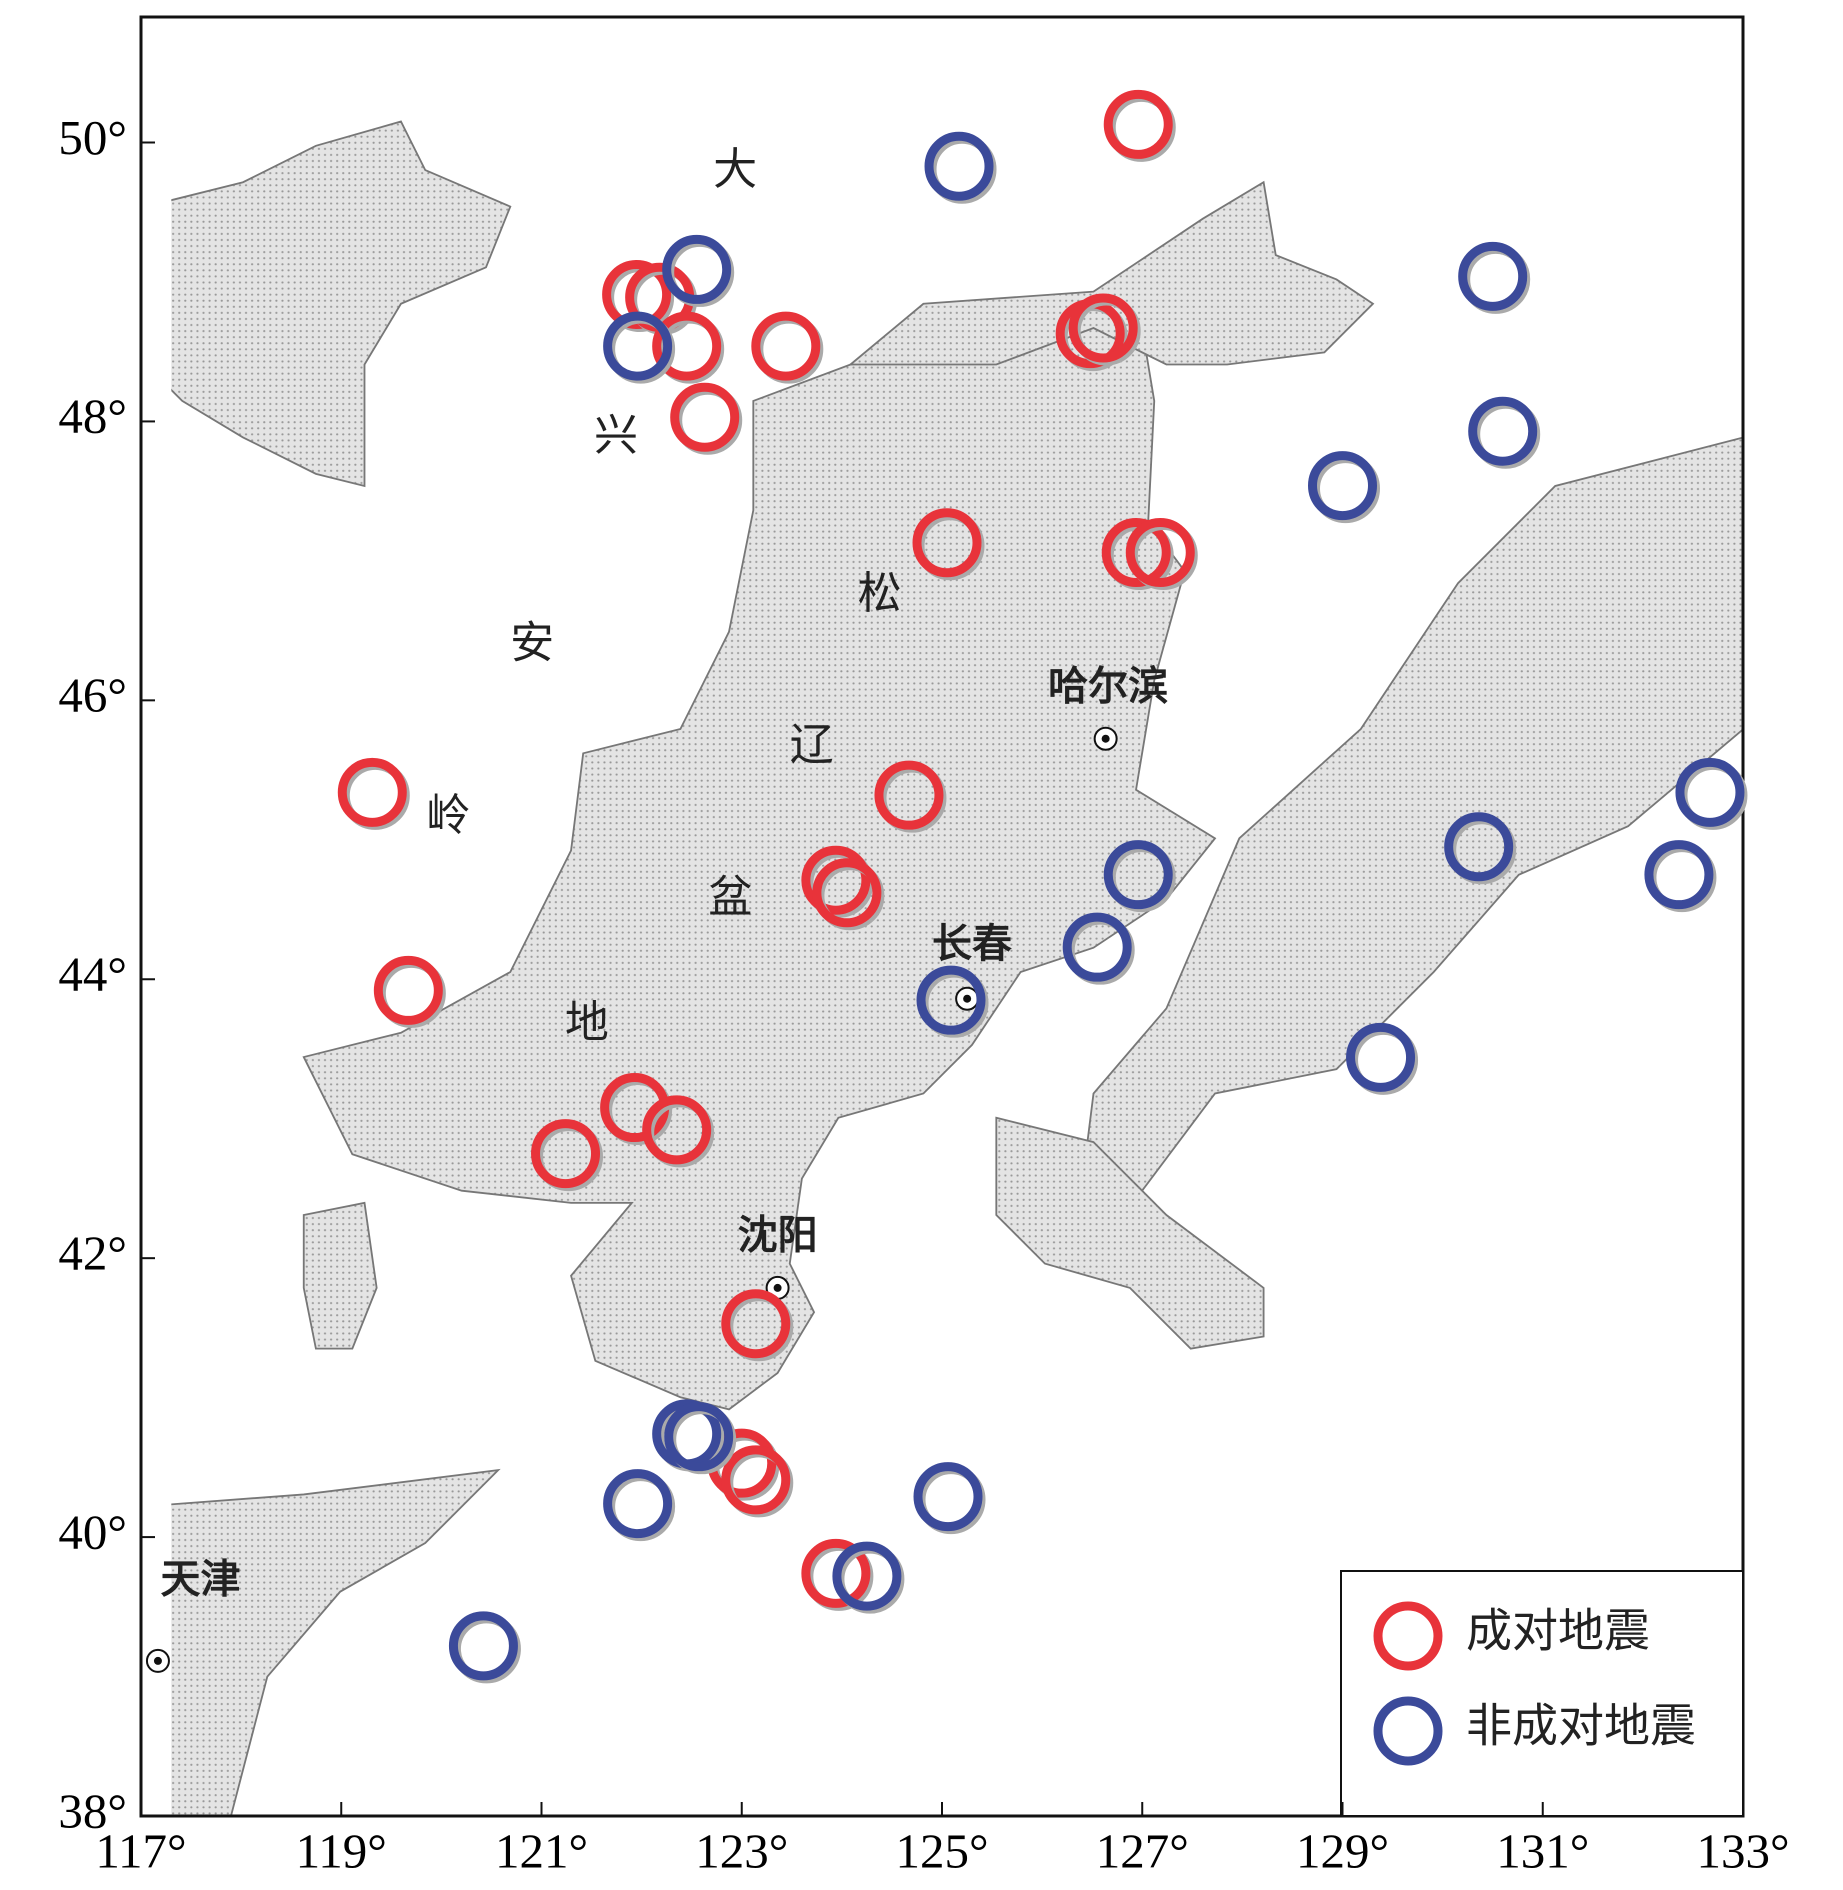 This screenshot has height=1890, width=1843. I want to click on west-range, so click(341, 304).